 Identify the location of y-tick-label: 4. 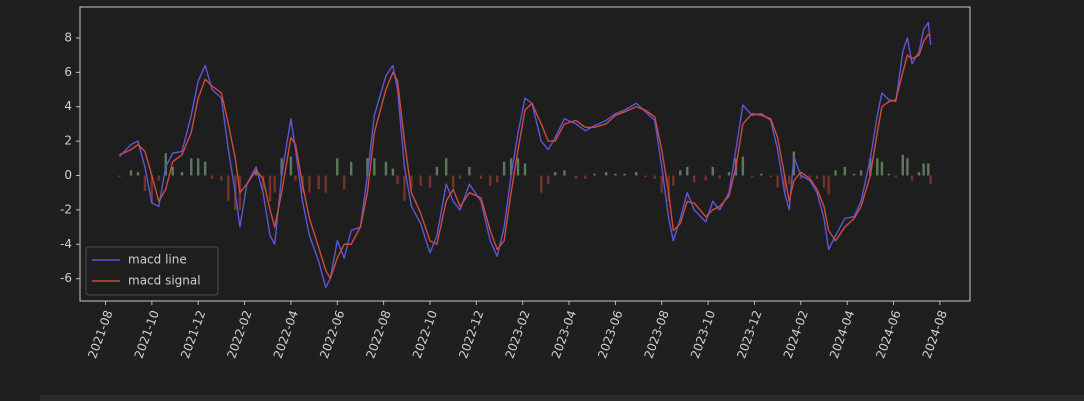
(68, 106).